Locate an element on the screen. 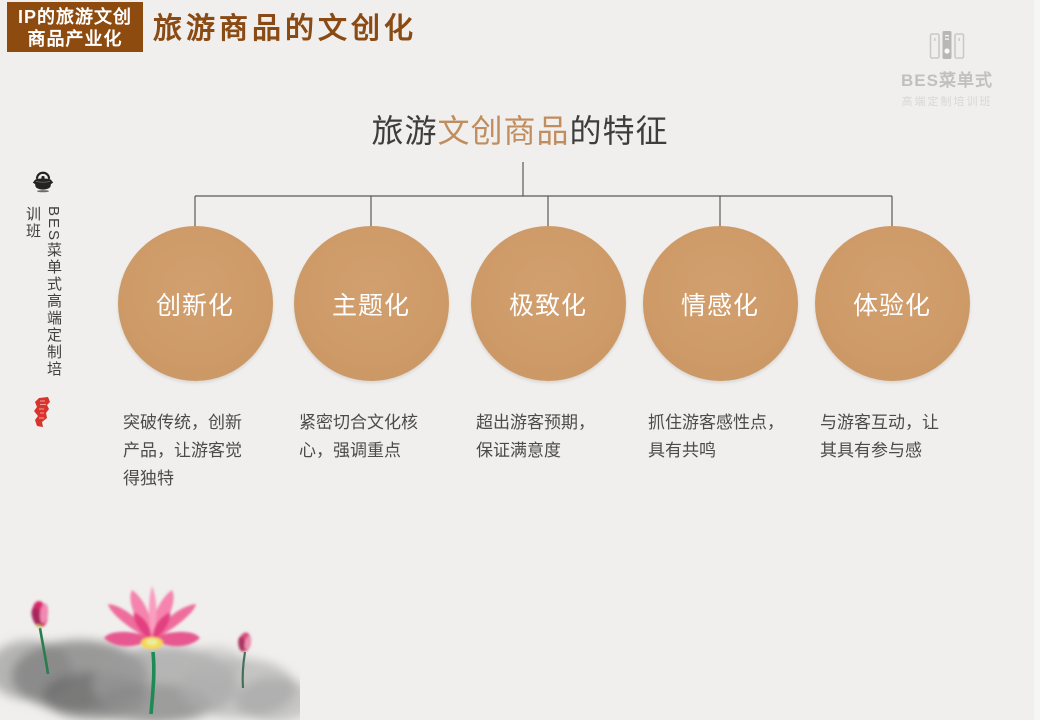 This screenshot has height=720, width=1040. feature-circle: 情感化 is located at coordinates (720, 303).